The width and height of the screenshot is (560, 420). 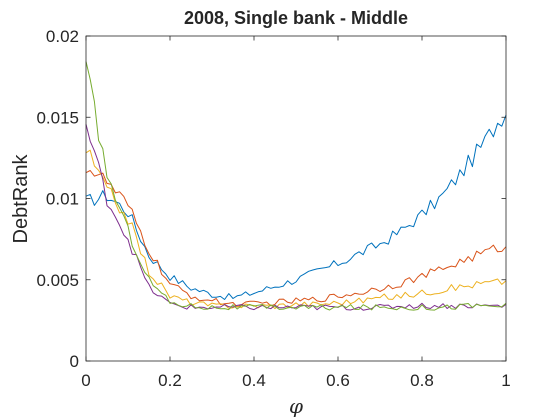 I want to click on x-tick-label: 0, so click(x=85, y=380).